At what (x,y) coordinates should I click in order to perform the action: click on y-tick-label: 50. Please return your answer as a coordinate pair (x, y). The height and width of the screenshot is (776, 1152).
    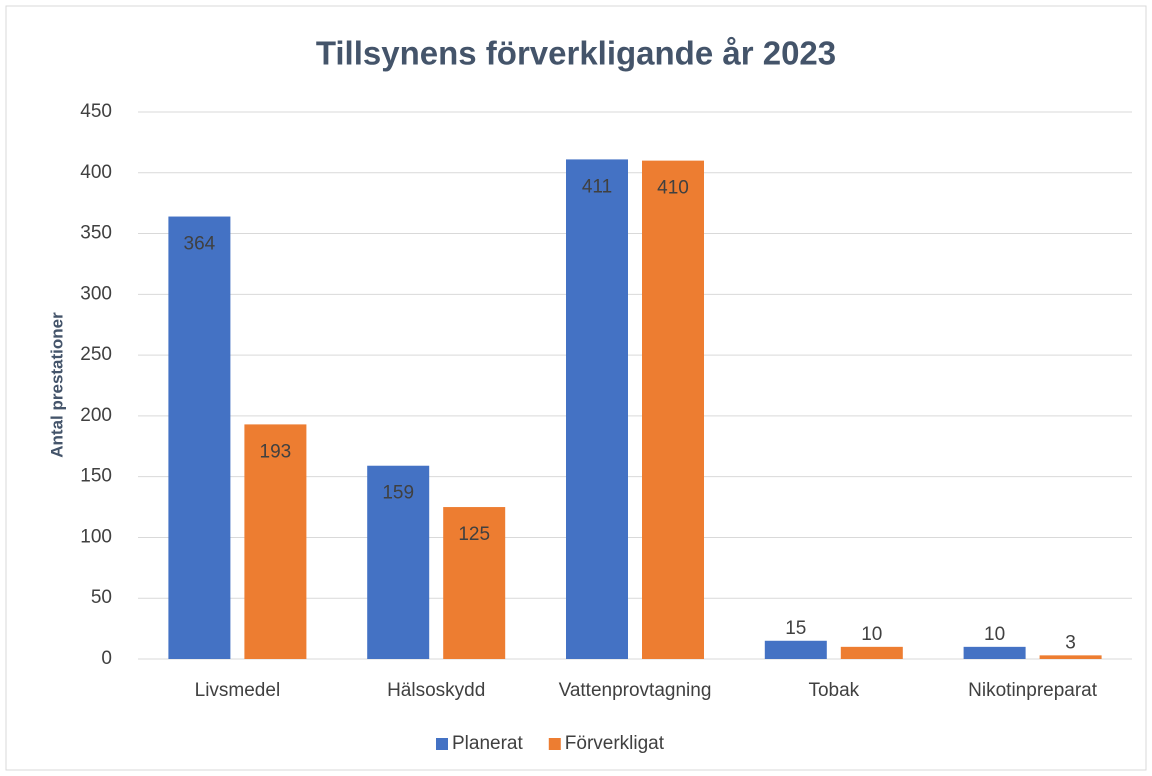
    Looking at the image, I should click on (101, 597).